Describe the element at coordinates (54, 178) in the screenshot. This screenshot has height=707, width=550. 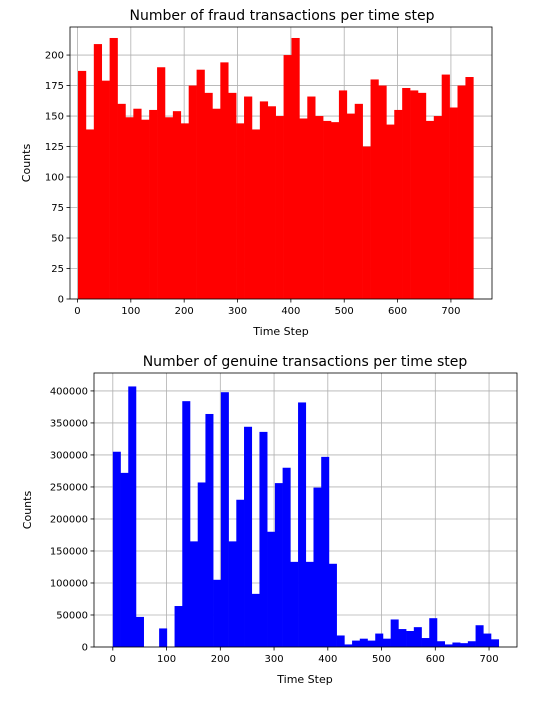
I see `y-tick-label: 100` at that location.